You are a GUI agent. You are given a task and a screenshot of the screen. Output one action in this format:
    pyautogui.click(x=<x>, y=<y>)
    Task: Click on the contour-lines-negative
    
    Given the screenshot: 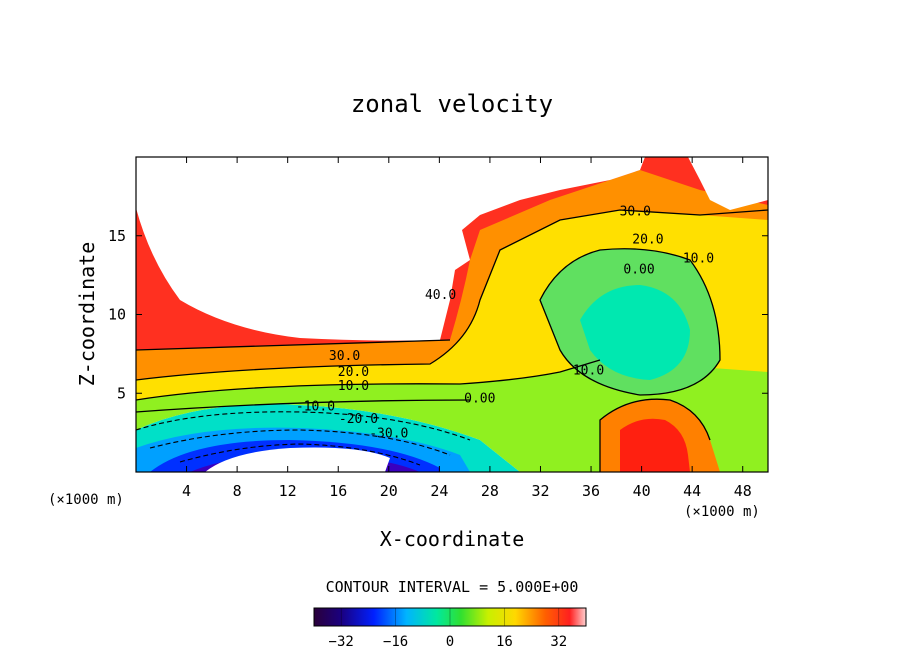 What is the action you would take?
    pyautogui.click(x=303, y=438)
    